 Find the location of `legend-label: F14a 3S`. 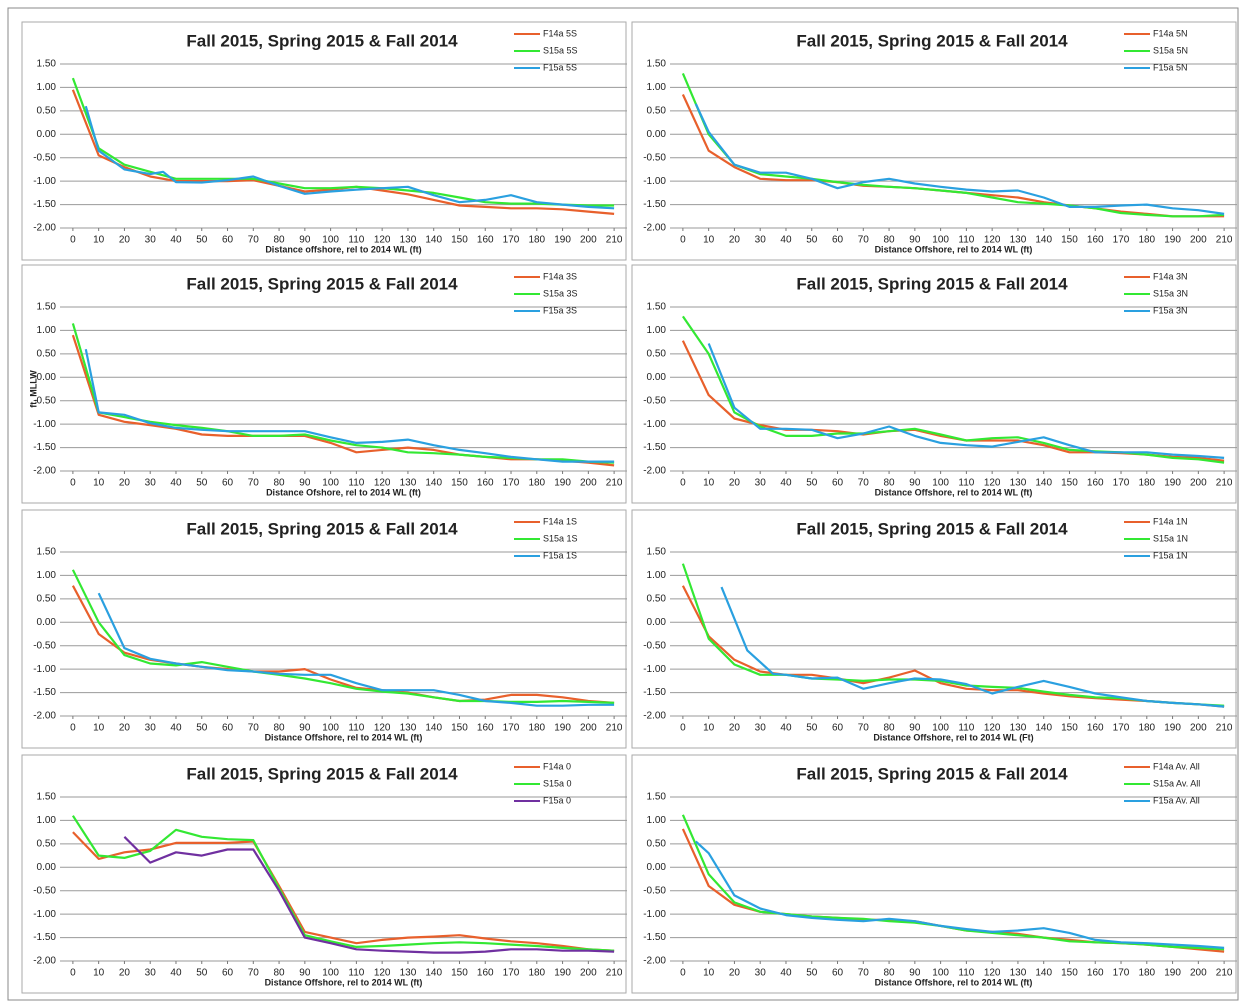

legend-label: F14a 3S is located at coordinates (560, 276).